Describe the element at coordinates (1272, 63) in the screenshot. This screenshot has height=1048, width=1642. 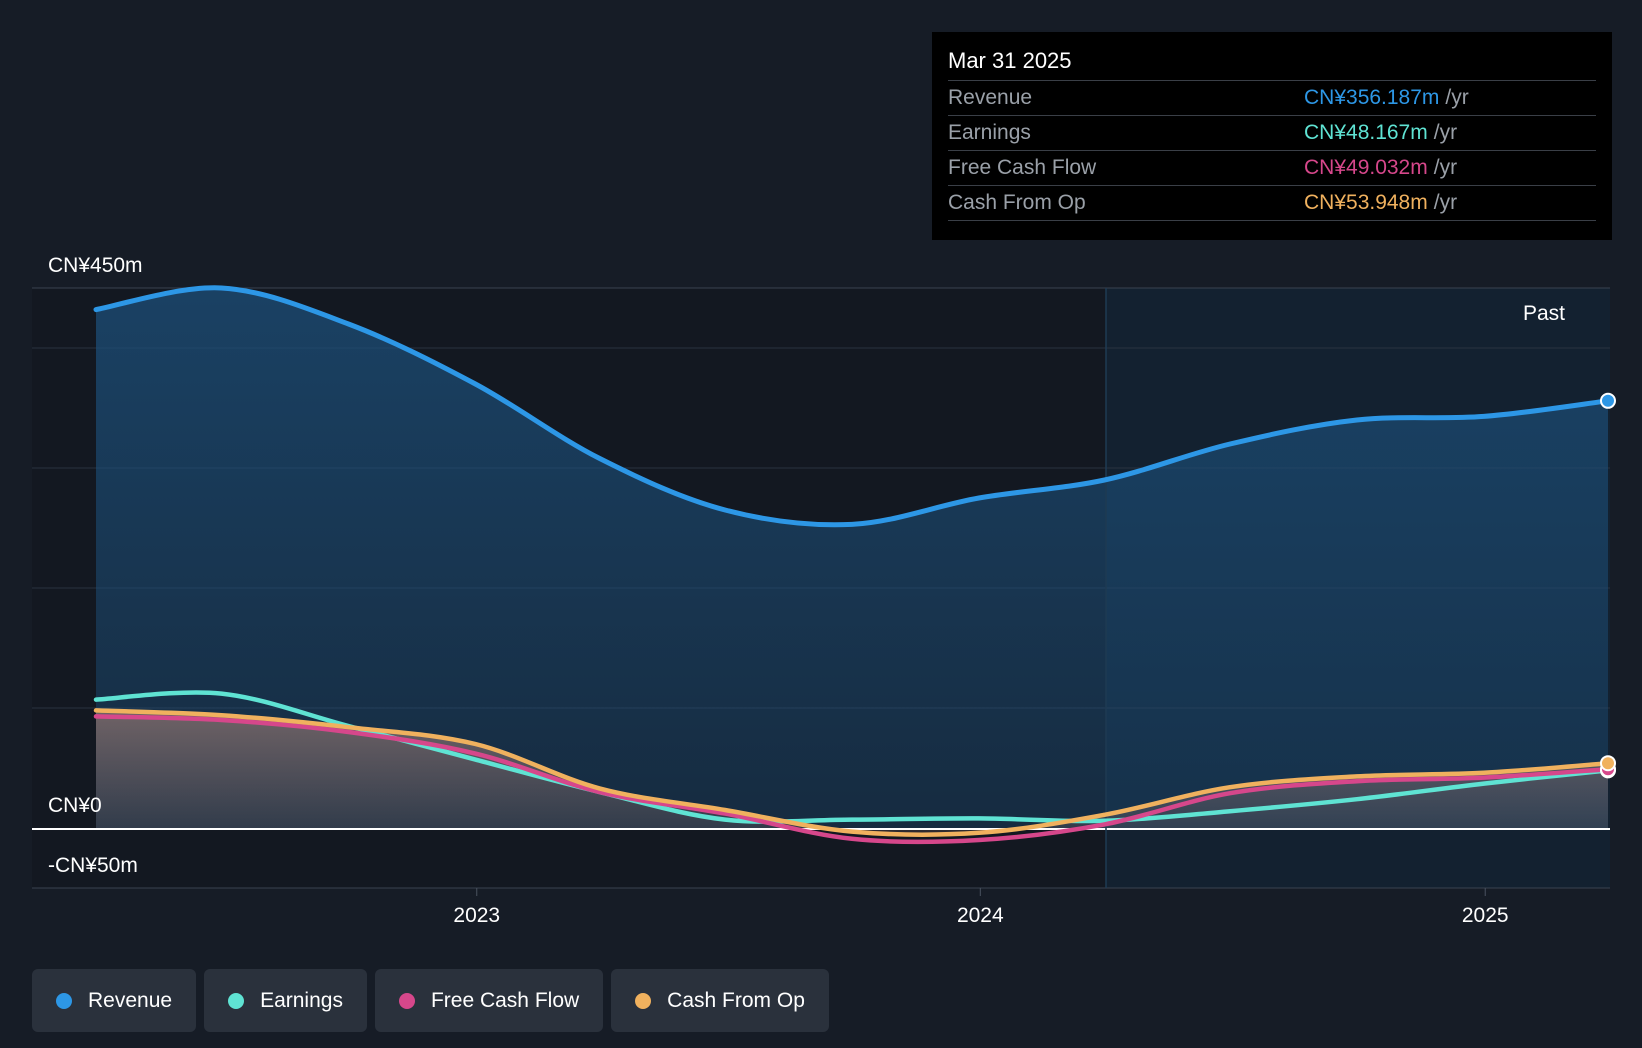
I see `tooltip-date: Mar 31 2025` at that location.